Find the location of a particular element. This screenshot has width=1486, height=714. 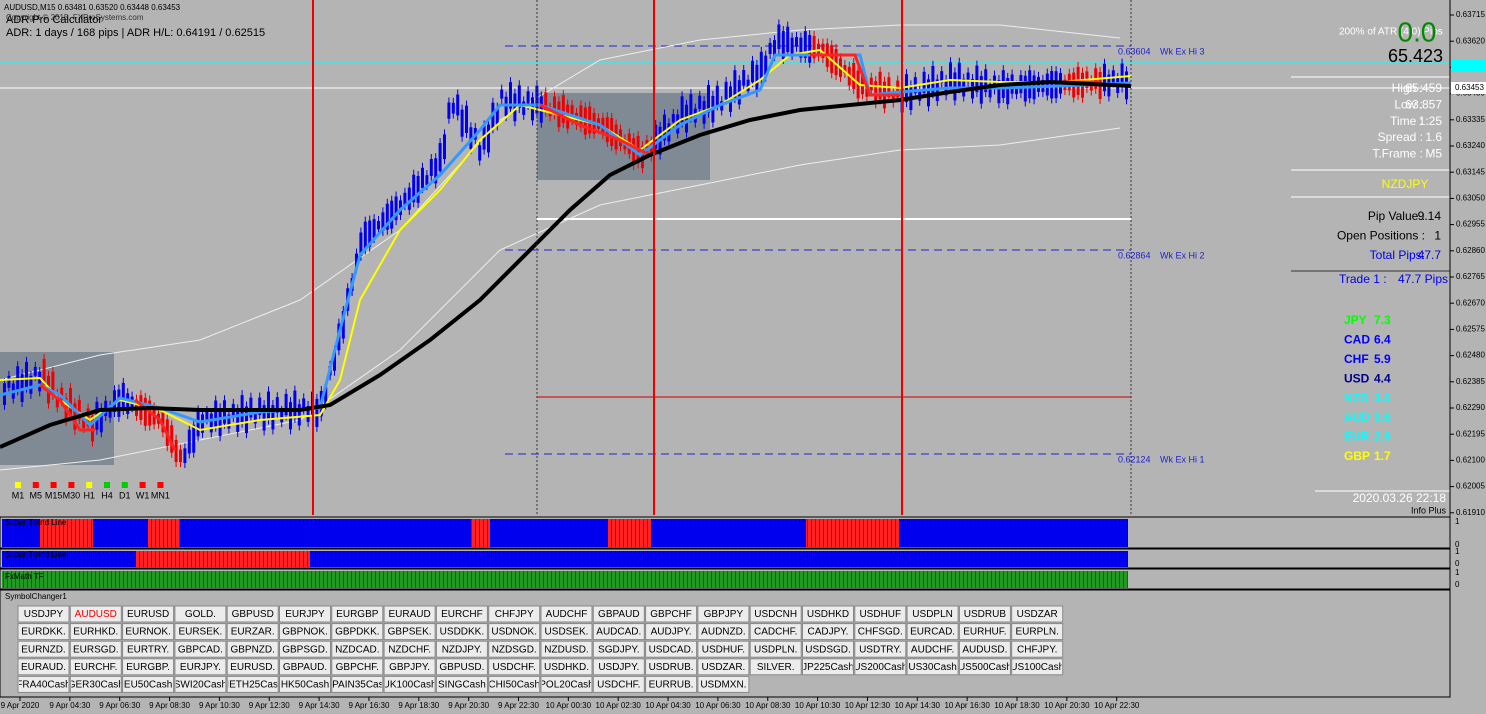

symbol-button: USDSGD. is located at coordinates (828, 649).